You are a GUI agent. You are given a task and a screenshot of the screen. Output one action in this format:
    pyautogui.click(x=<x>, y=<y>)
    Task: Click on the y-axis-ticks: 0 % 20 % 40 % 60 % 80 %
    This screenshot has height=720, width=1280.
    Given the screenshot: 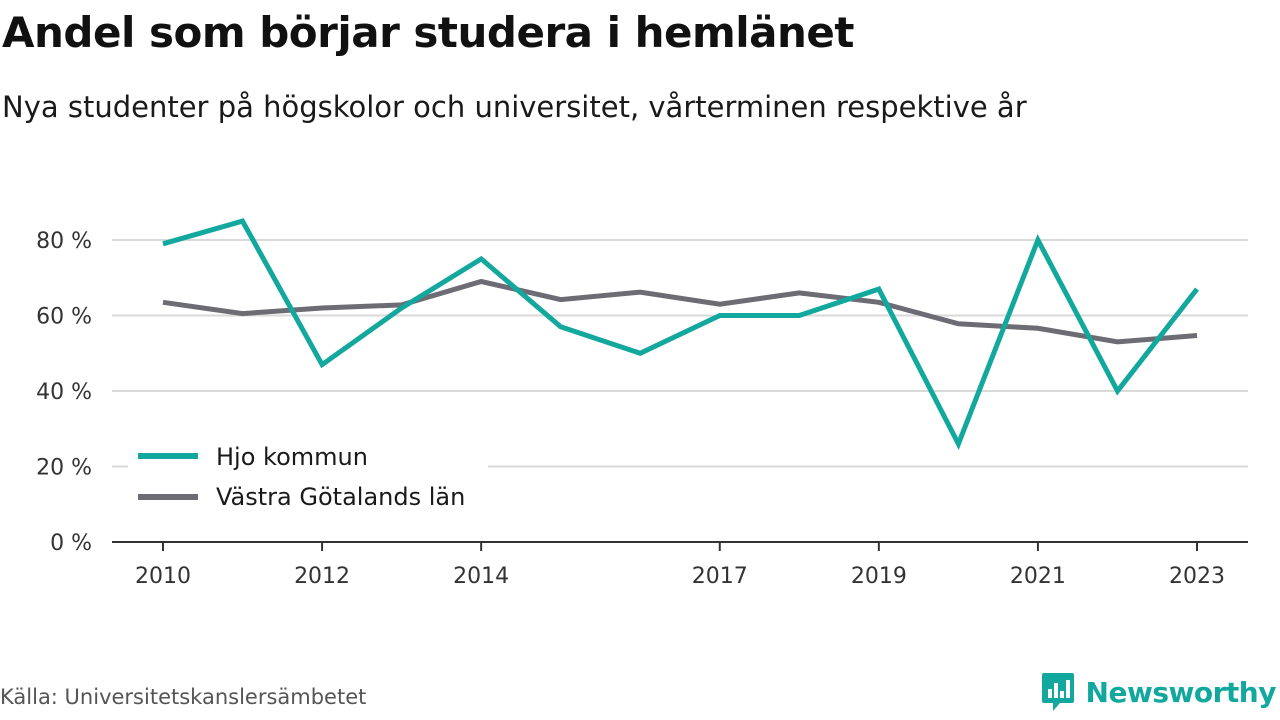 What is the action you would take?
    pyautogui.click(x=64, y=392)
    